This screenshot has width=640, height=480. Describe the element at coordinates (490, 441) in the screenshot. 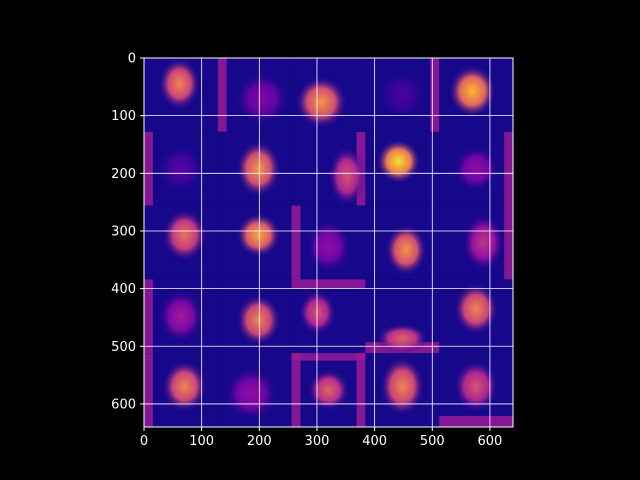

I see `x-tick-label: 600` at that location.